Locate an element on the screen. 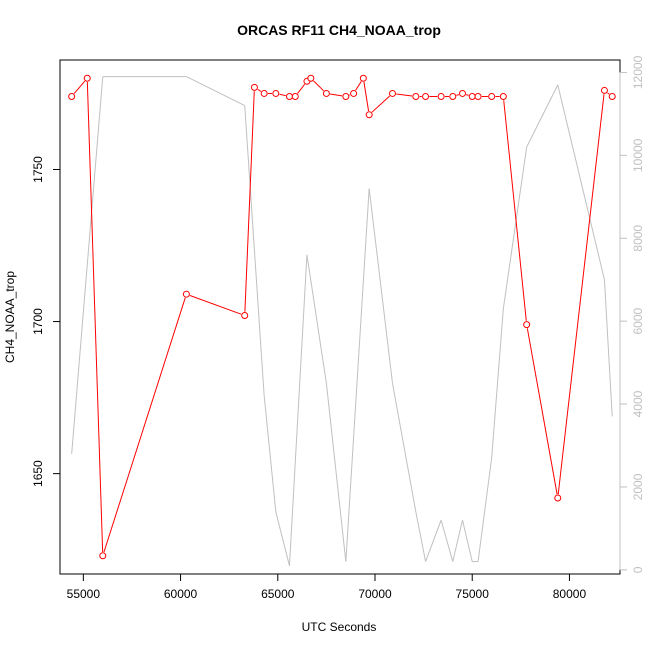  y-tick-label: 1650 is located at coordinates (38, 473).